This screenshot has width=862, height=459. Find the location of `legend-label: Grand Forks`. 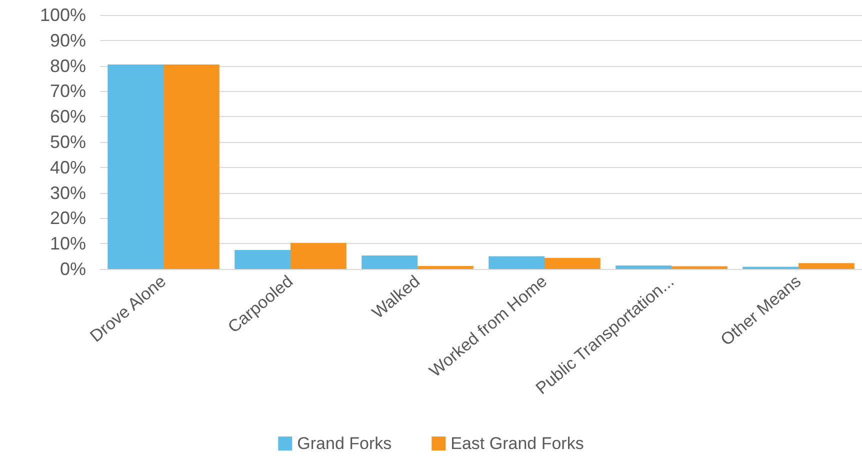

legend-label: Grand Forks is located at coordinates (344, 443).